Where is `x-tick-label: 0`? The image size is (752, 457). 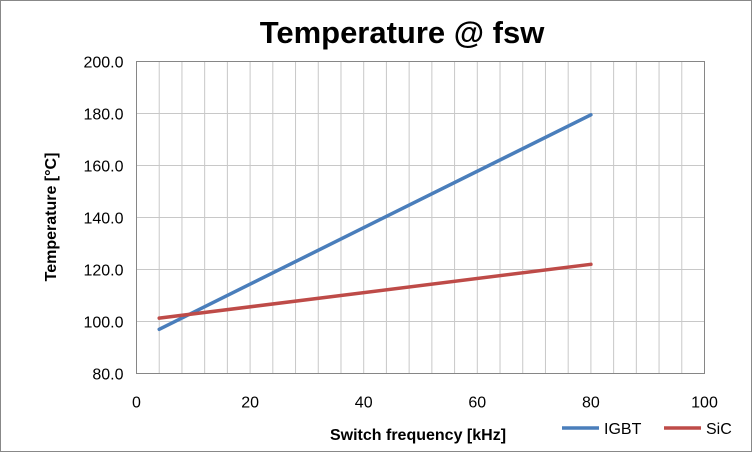 x-tick-label: 0 is located at coordinates (136, 403).